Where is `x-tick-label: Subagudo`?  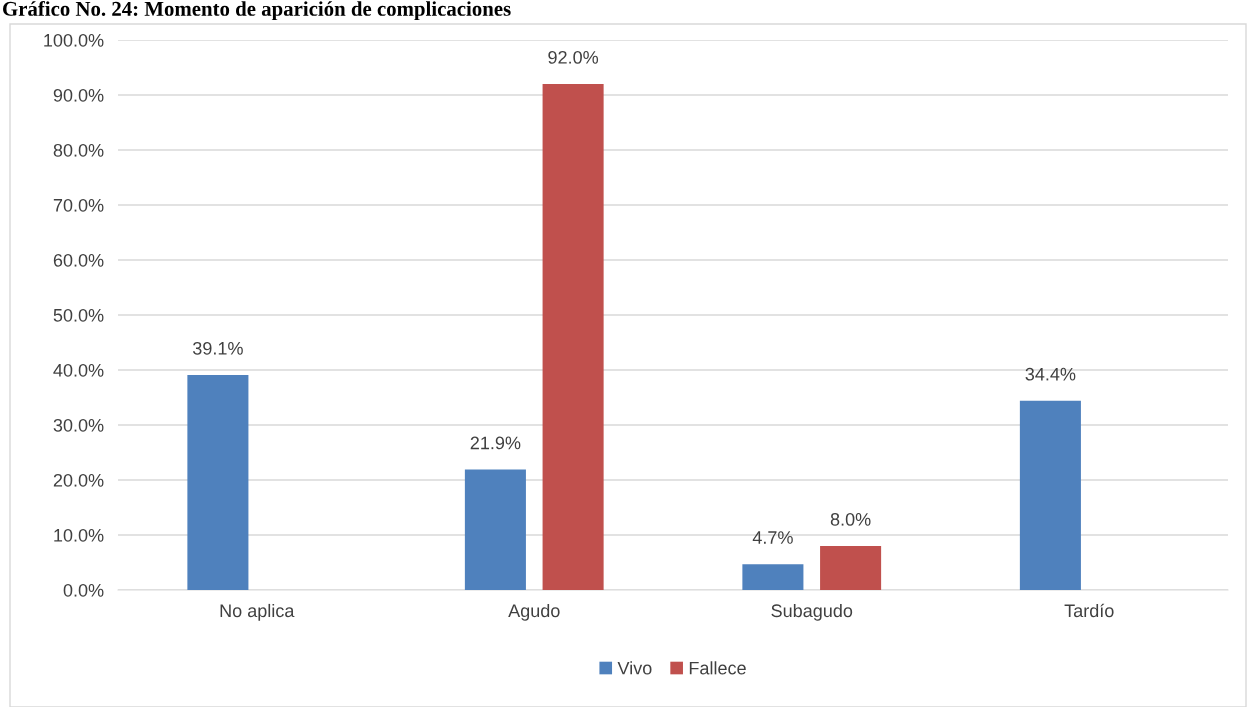
x-tick-label: Subagudo is located at coordinates (812, 612).